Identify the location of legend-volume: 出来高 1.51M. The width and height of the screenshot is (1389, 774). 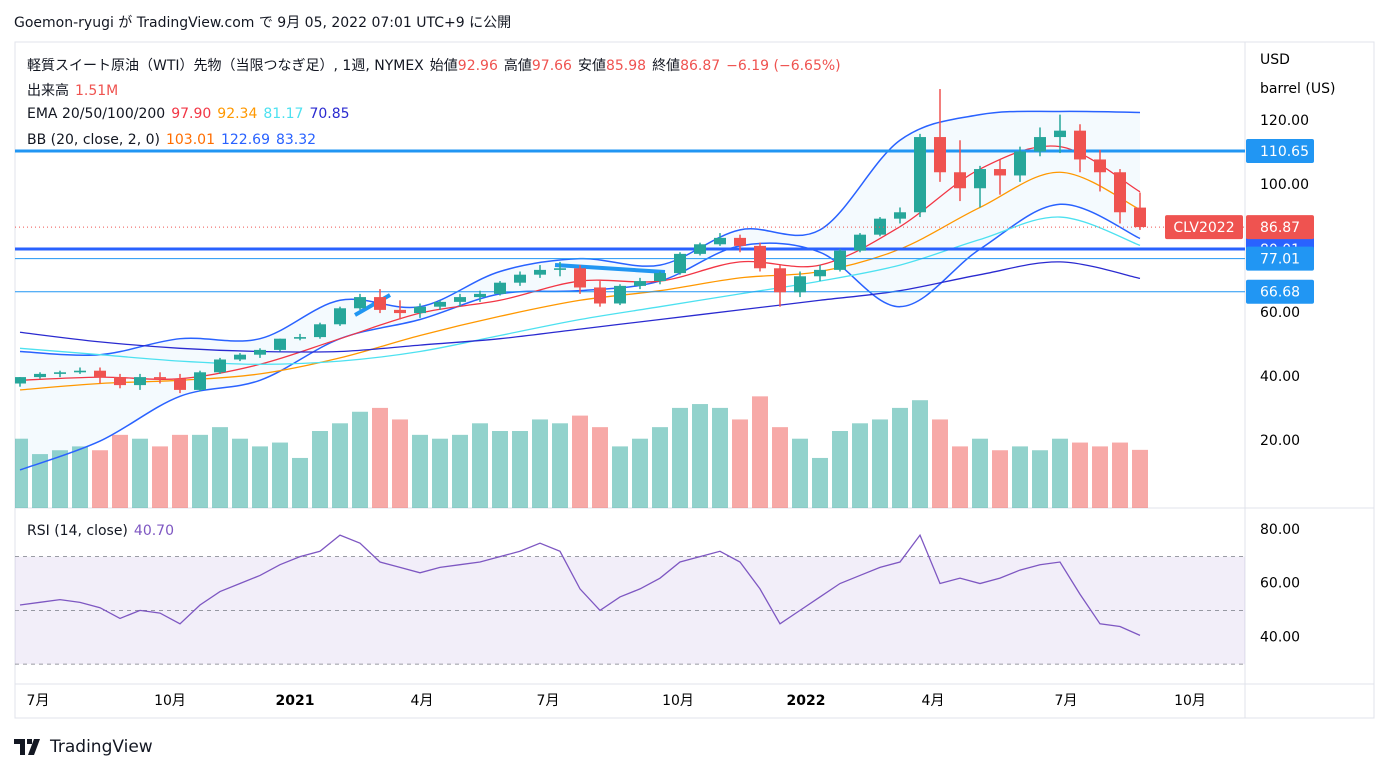
(75, 90).